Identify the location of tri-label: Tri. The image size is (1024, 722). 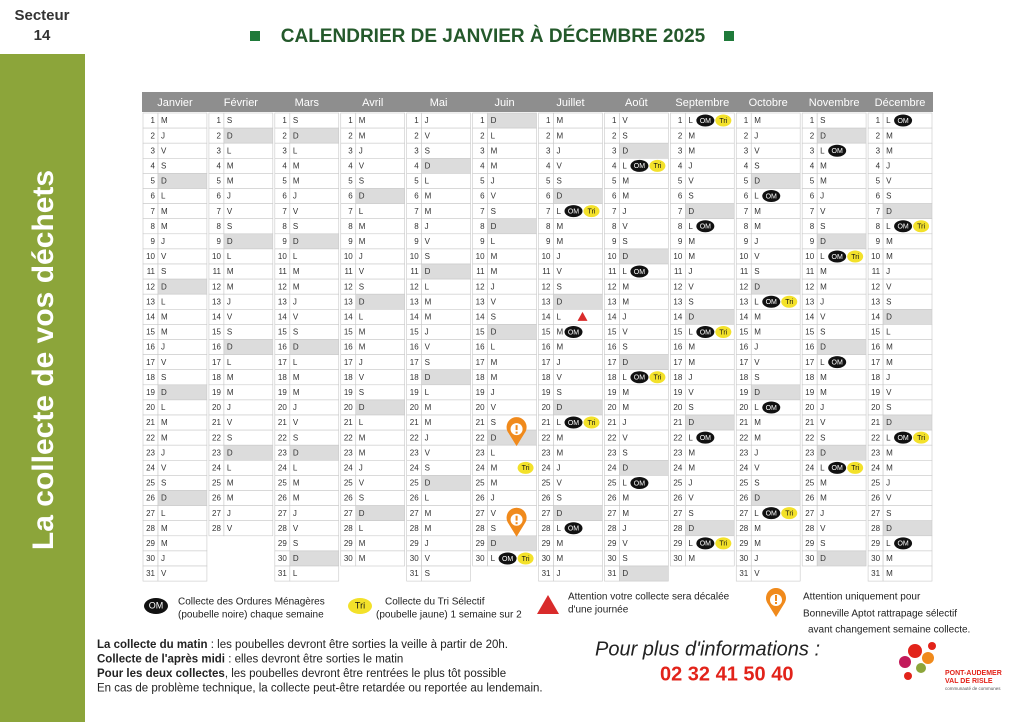
(855, 468).